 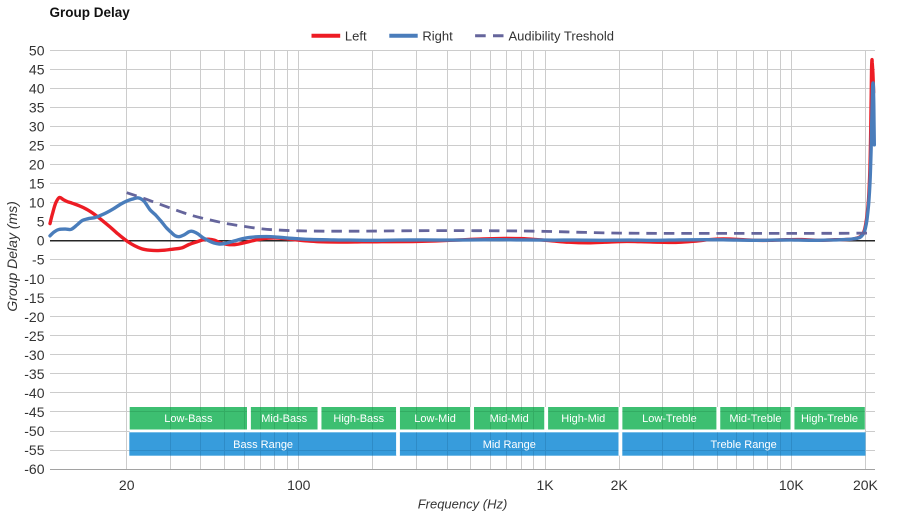 What do you see at coordinates (34, 298) in the screenshot?
I see `svg-text: -15` at bounding box center [34, 298].